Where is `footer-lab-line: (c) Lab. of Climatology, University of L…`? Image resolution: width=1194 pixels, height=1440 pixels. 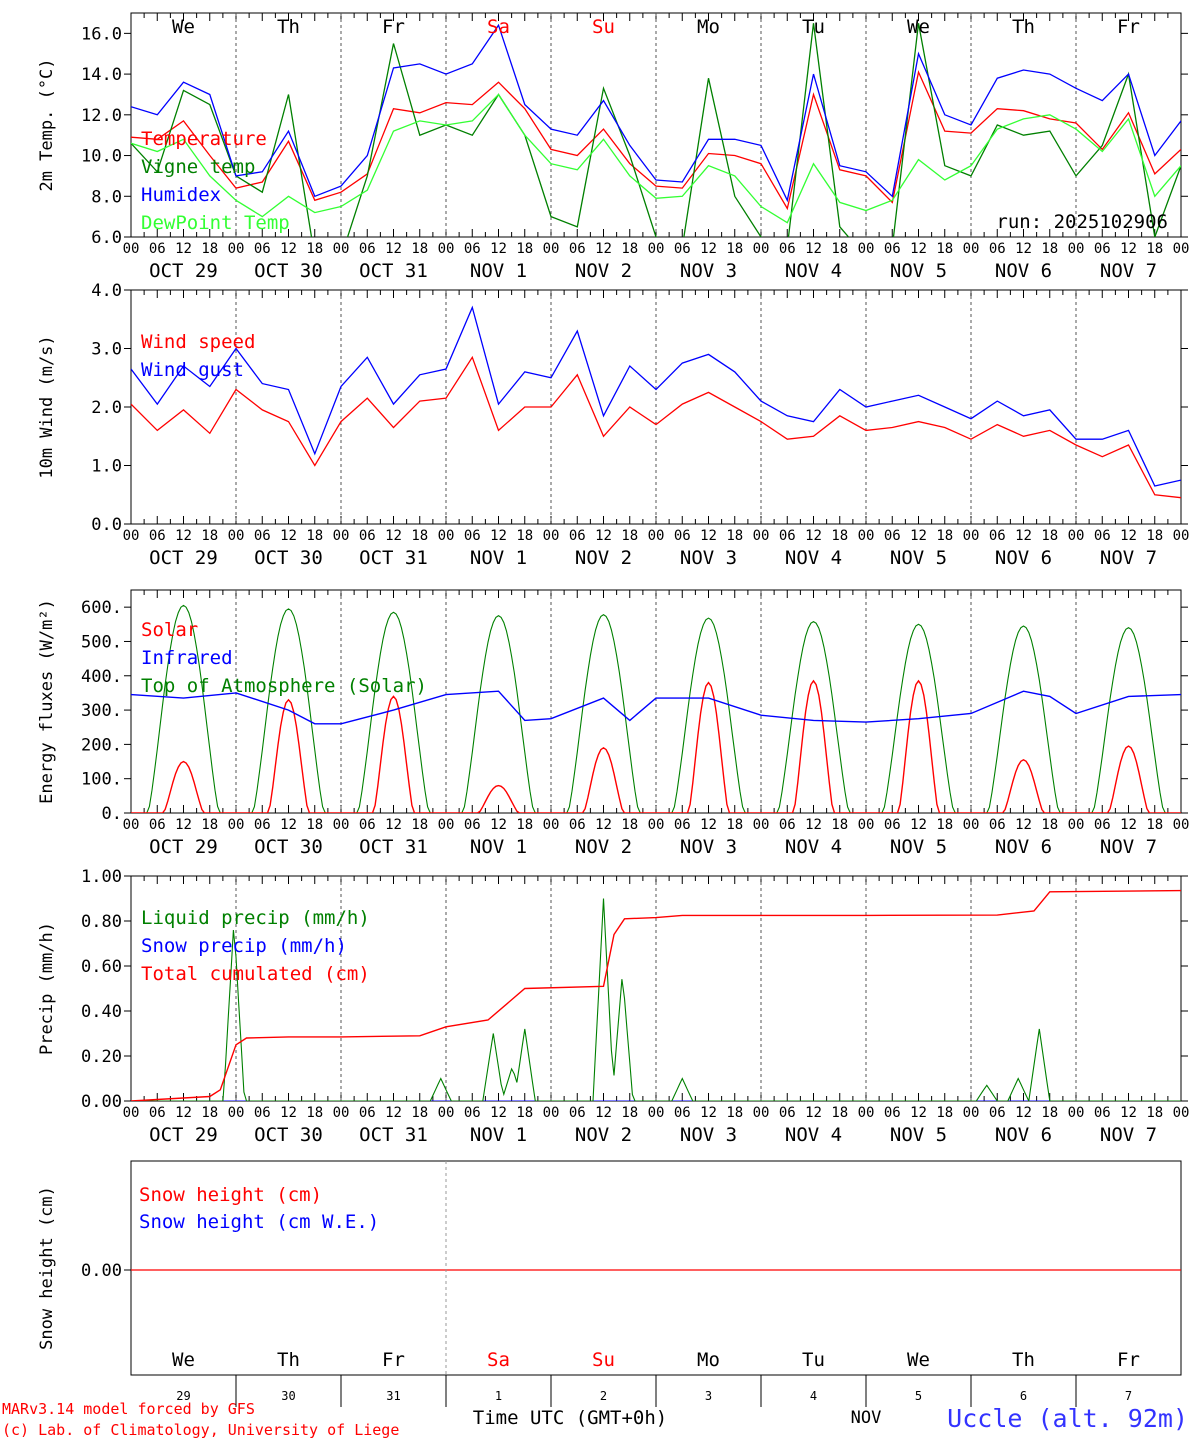
footer-lab-line: (c) Lab. of Climatology, University of L… is located at coordinates (200, 1430).